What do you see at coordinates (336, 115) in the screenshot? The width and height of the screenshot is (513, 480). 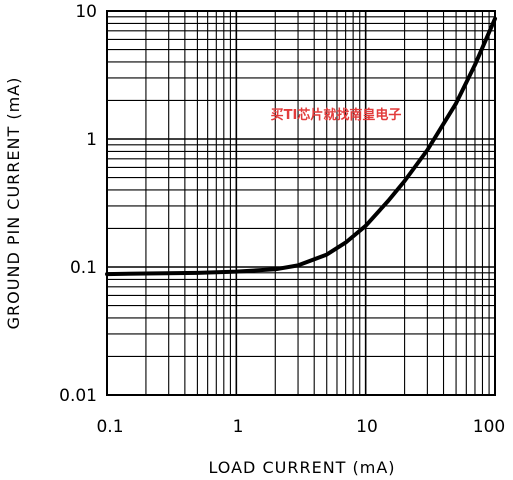 I see `watermark: 买TI芯片就找南皇电子` at bounding box center [336, 115].